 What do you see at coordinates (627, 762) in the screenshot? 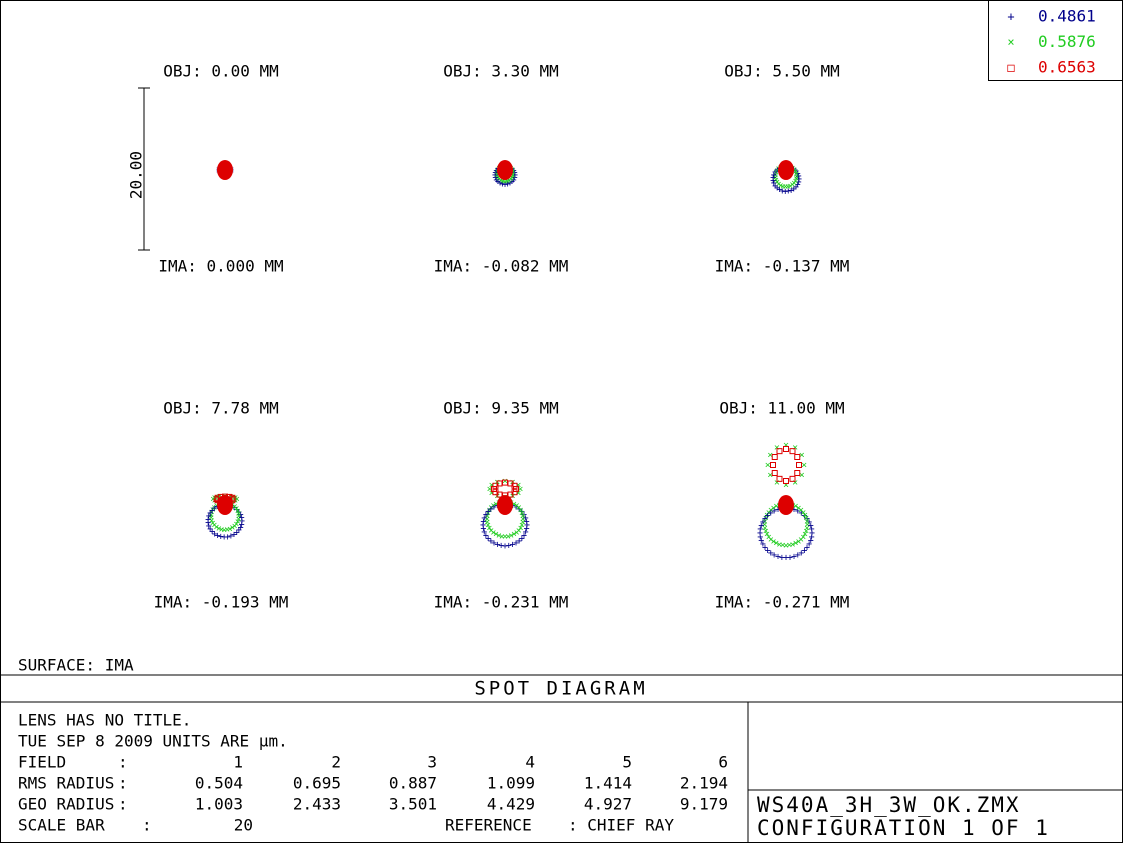
I see `table-cell: 5` at bounding box center [627, 762].